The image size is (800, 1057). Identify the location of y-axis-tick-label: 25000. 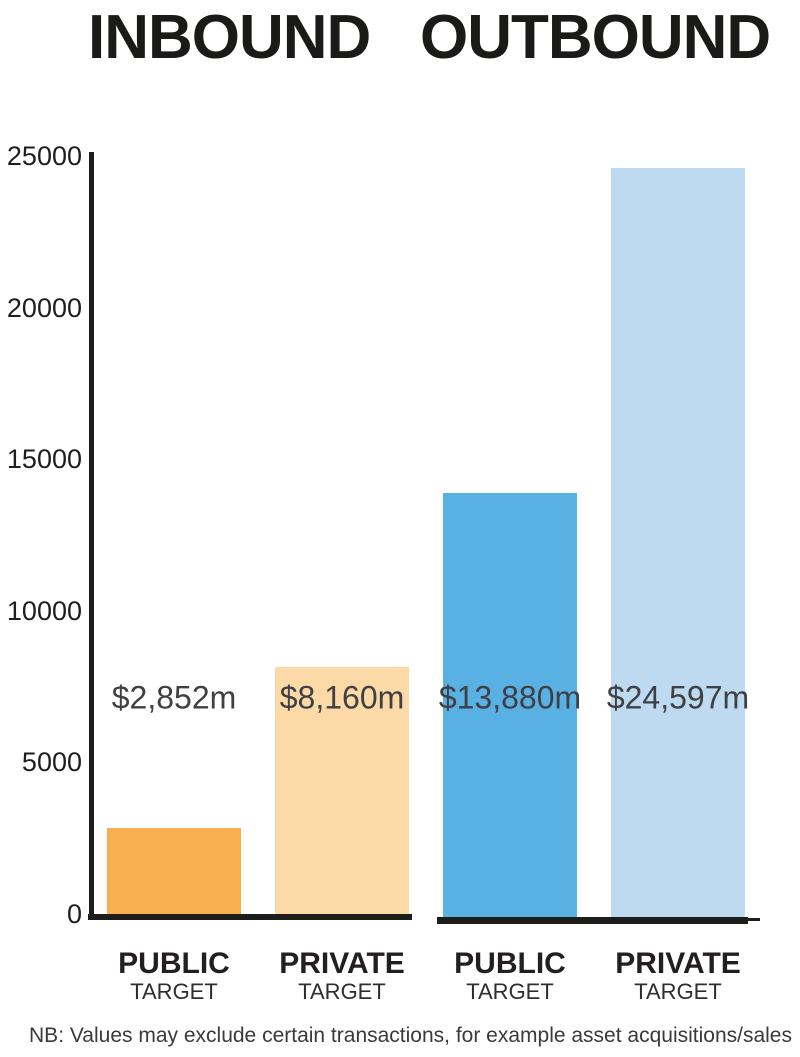
(44, 156).